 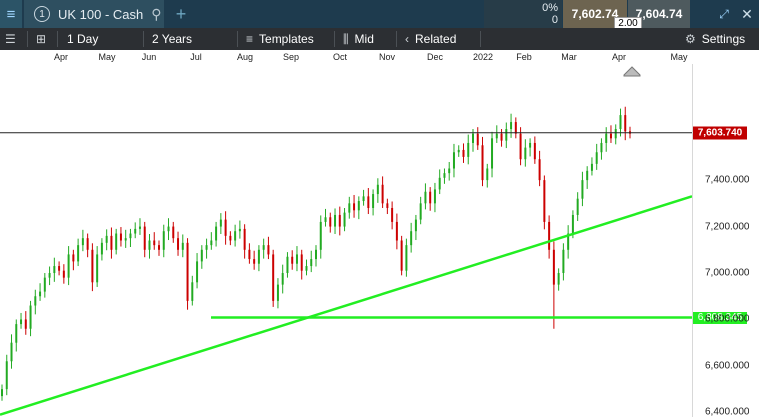 What do you see at coordinates (436, 39) in the screenshot?
I see `related-label: Related` at bounding box center [436, 39].